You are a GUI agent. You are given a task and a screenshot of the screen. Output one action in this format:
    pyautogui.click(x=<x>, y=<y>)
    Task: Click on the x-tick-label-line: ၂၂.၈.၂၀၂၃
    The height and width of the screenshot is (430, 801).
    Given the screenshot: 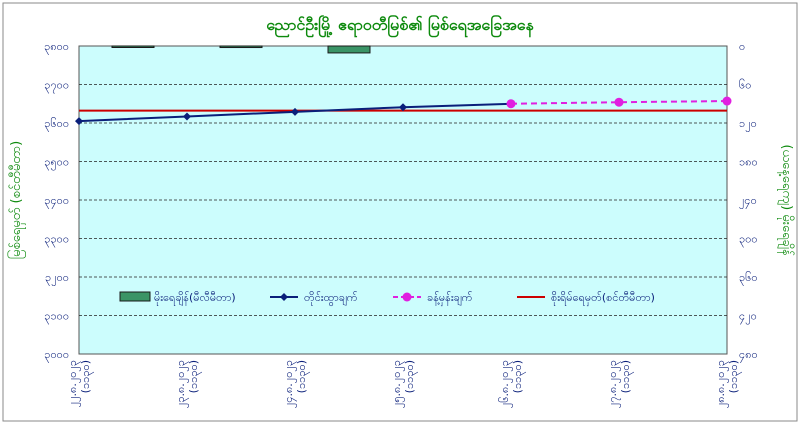 What is the action you would take?
    pyautogui.click(x=73, y=383)
    